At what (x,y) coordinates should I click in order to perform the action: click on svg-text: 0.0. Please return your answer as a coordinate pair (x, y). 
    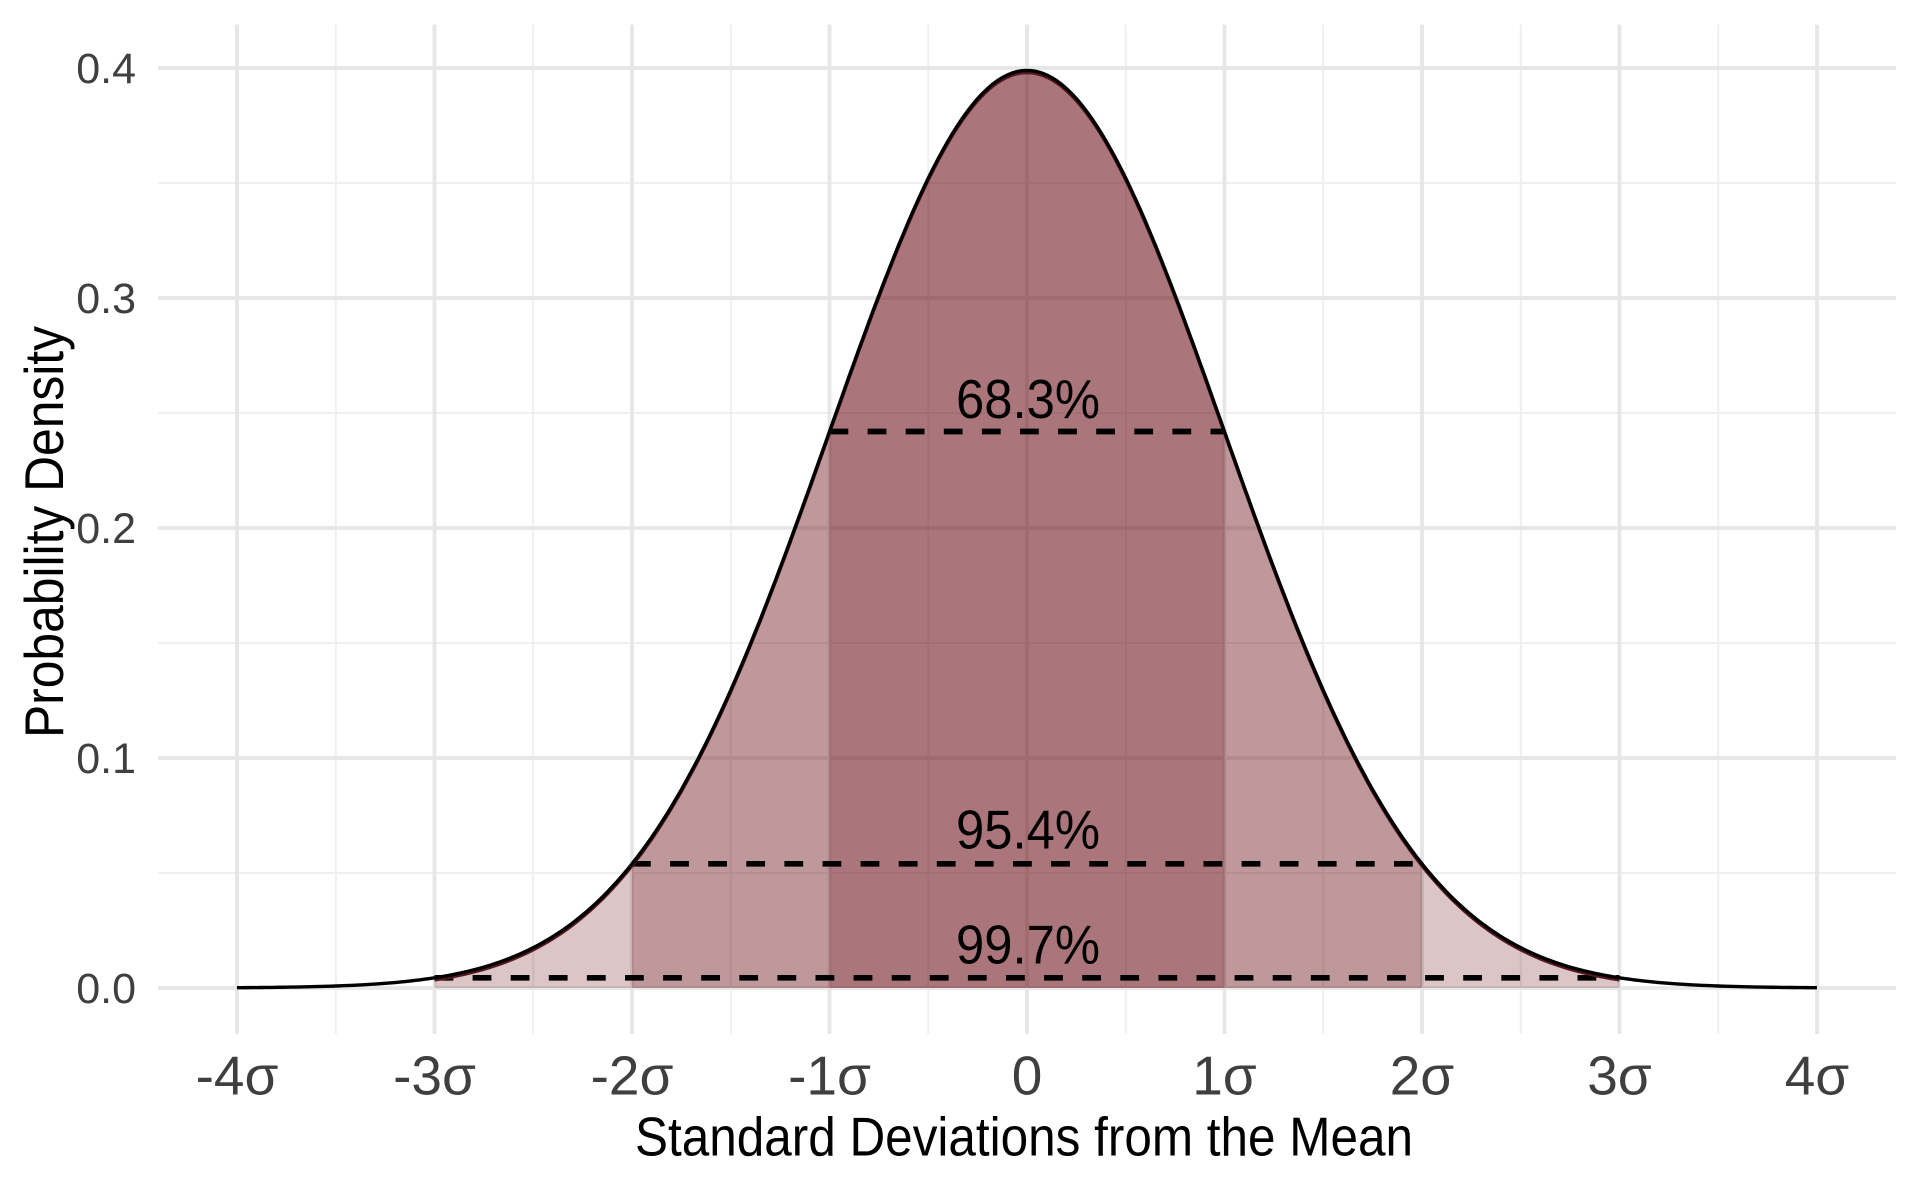
    Looking at the image, I should click on (106, 989).